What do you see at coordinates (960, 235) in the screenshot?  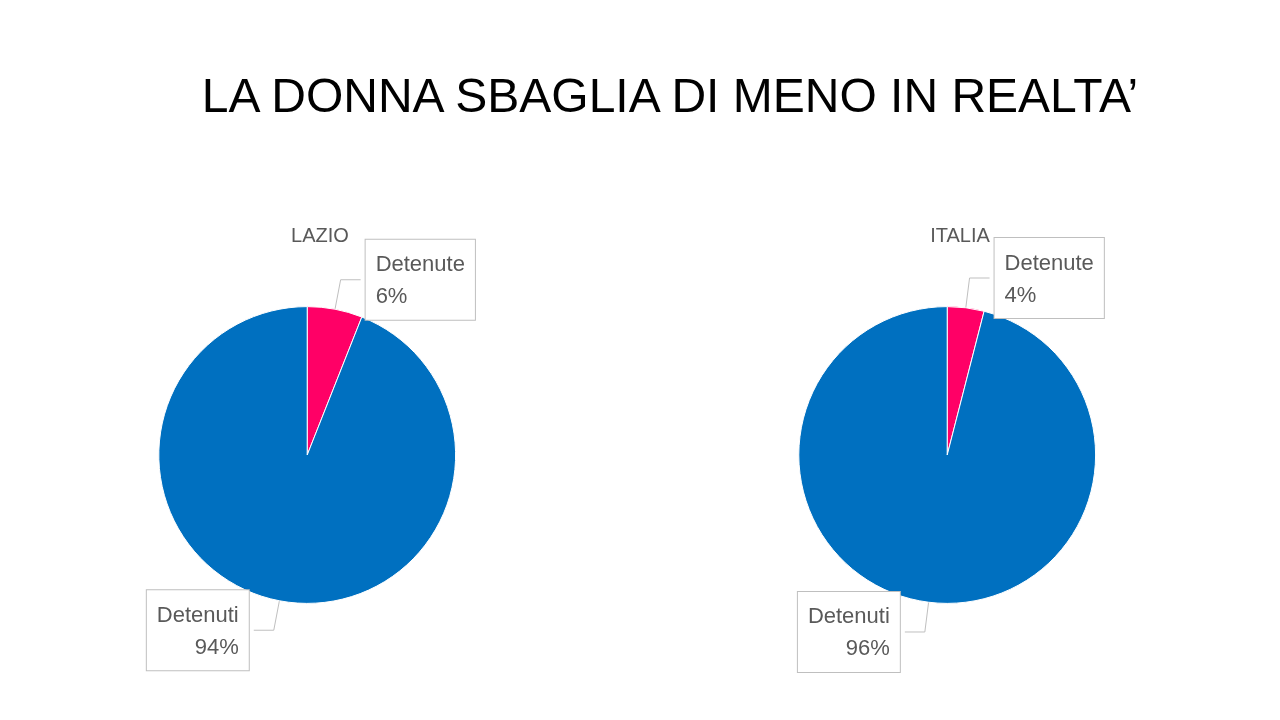 I see `chart-title: ITALIA` at bounding box center [960, 235].